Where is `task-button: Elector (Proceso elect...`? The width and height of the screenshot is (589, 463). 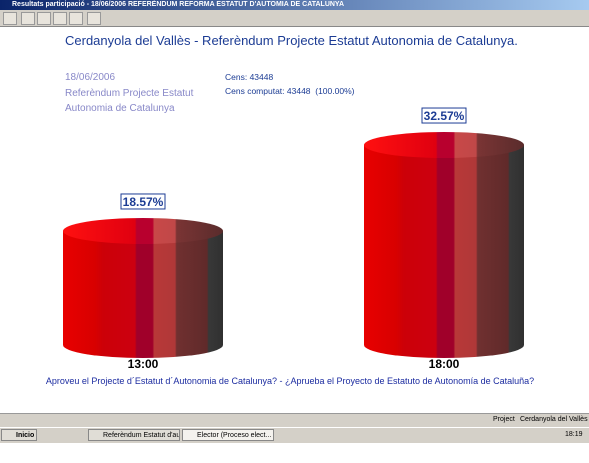
task-button: Elector (Proceso elect... is located at coordinates (228, 435).